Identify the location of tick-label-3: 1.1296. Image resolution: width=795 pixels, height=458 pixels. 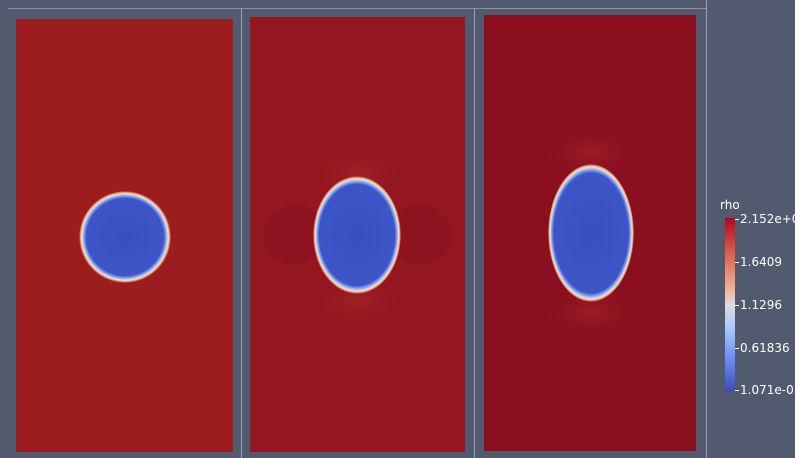
(761, 305).